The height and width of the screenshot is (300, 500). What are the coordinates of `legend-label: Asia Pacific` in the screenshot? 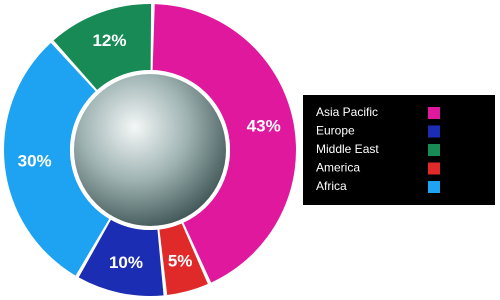 It's located at (347, 112).